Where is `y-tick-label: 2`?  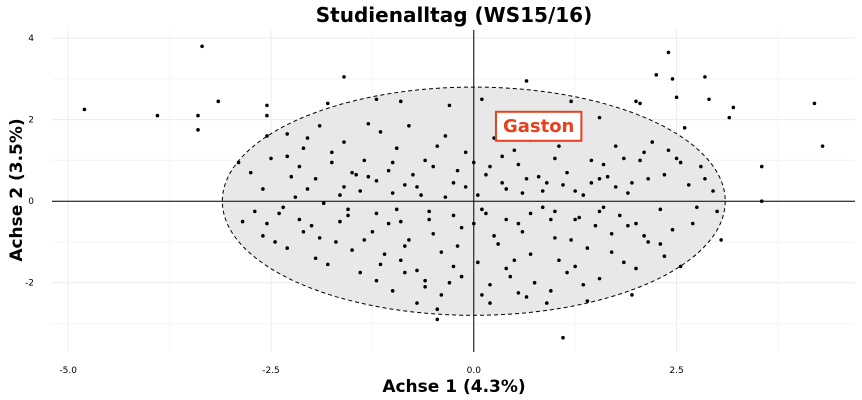
y-tick-label: 2 is located at coordinates (31, 121).